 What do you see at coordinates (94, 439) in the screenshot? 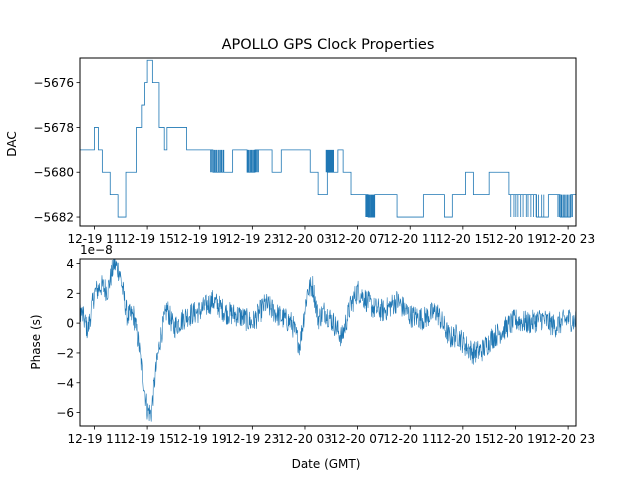
I see `phase-x-tick-label: 12-19 11` at bounding box center [94, 439].